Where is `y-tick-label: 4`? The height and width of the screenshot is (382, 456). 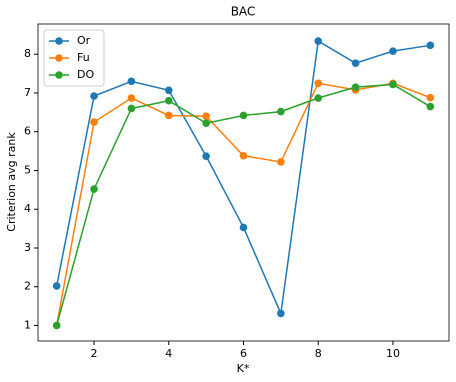
y-tick-label: 4 is located at coordinates (27, 208).